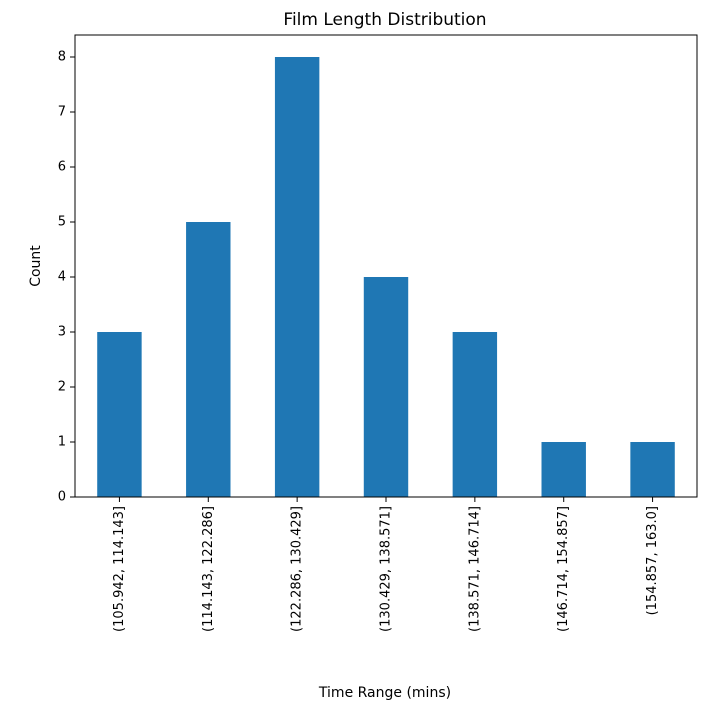 Image resolution: width=705 pixels, height=711 pixels. What do you see at coordinates (384, 20) in the screenshot?
I see `chart-title: Film Length Distribution` at bounding box center [384, 20].